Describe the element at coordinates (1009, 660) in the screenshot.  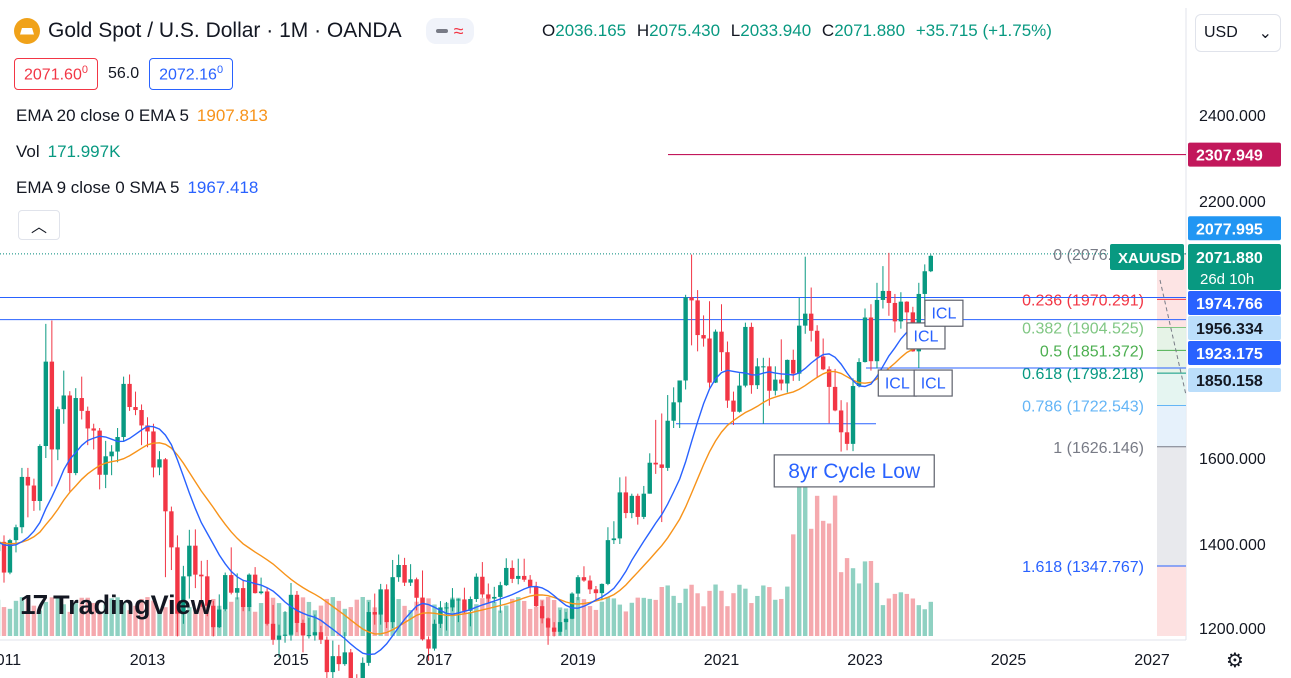
I see `x-tick-label: 2025` at that location.